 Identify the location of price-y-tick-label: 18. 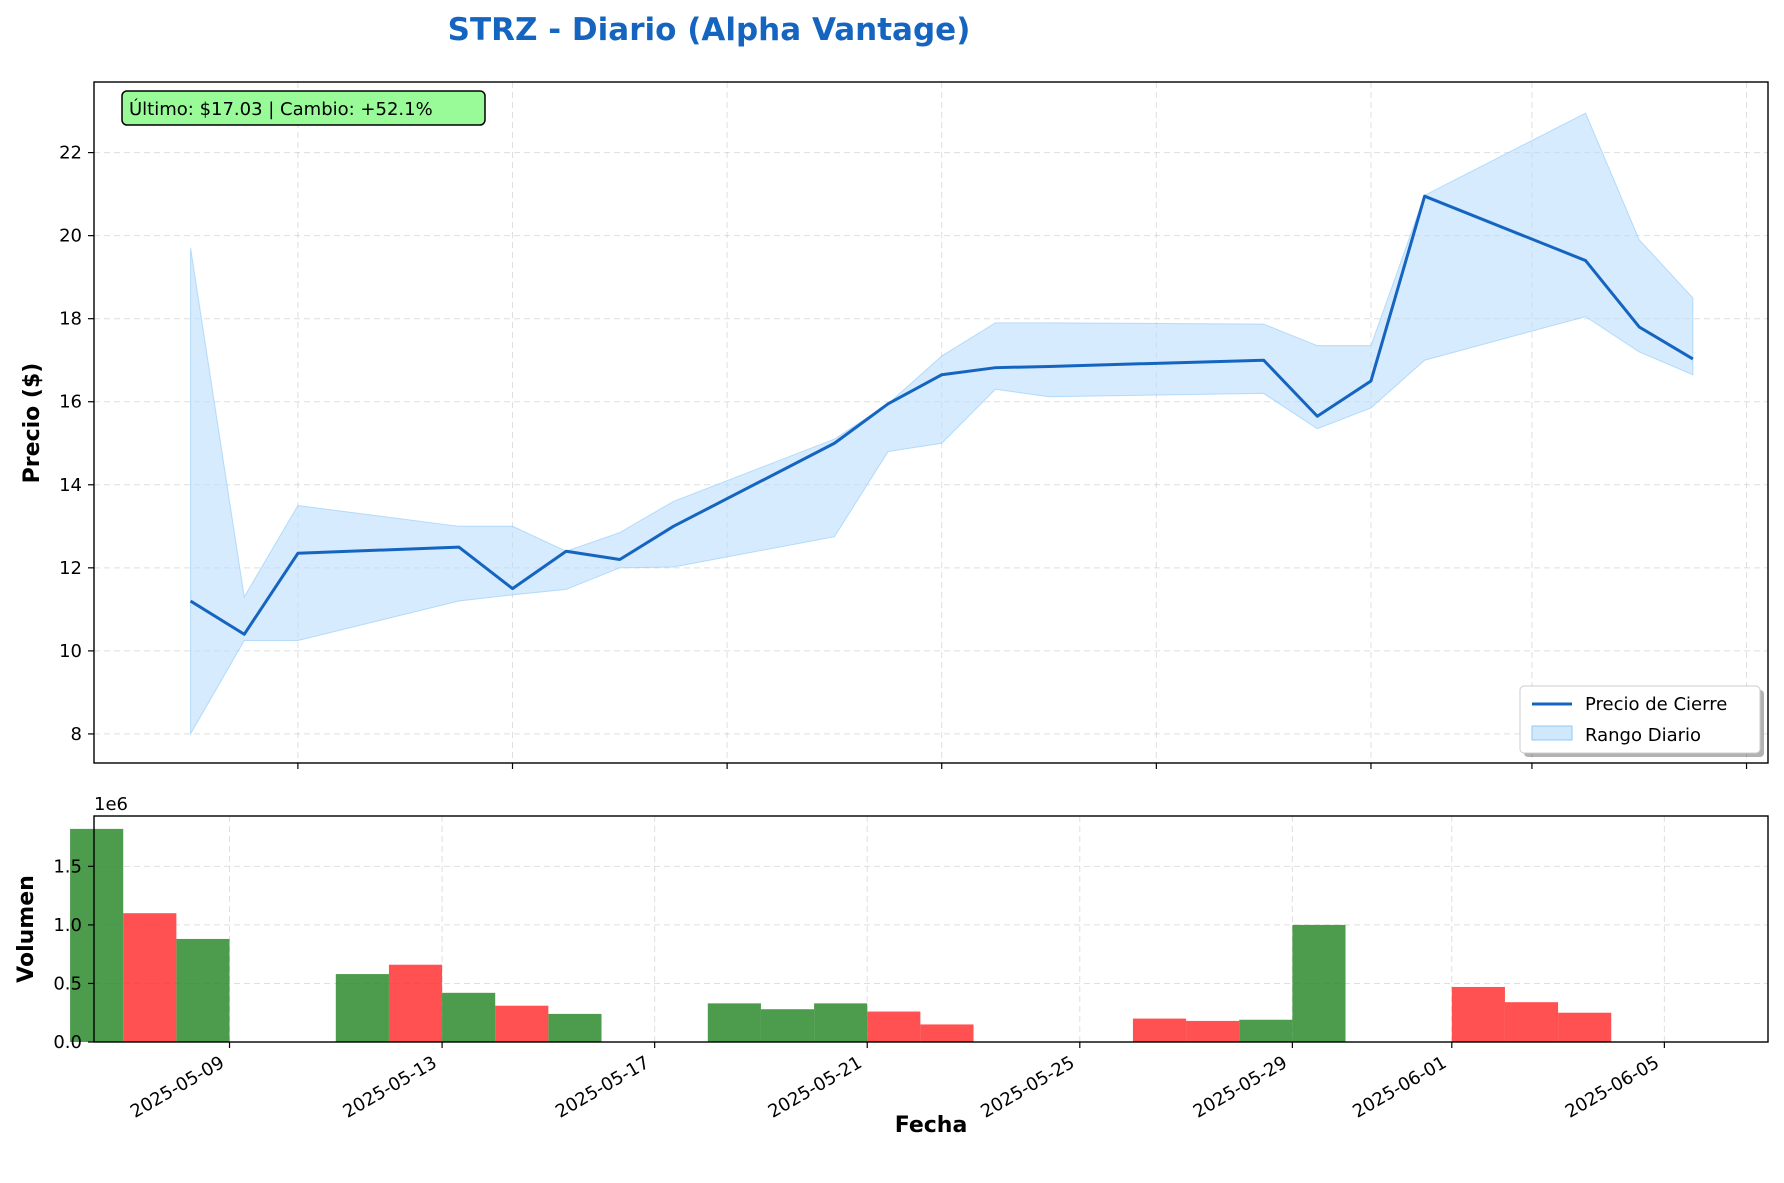
(70, 319).